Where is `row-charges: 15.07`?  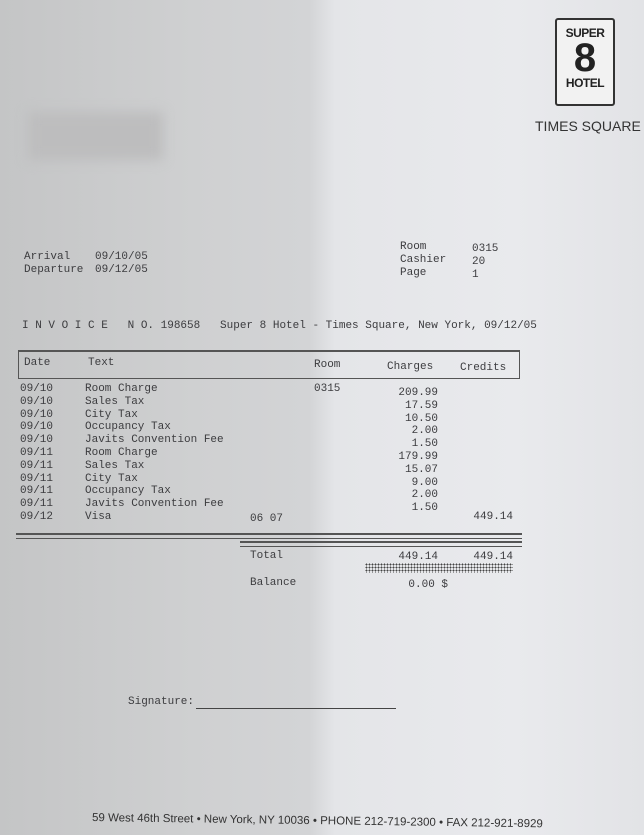 row-charges: 15.07 is located at coordinates (421, 469).